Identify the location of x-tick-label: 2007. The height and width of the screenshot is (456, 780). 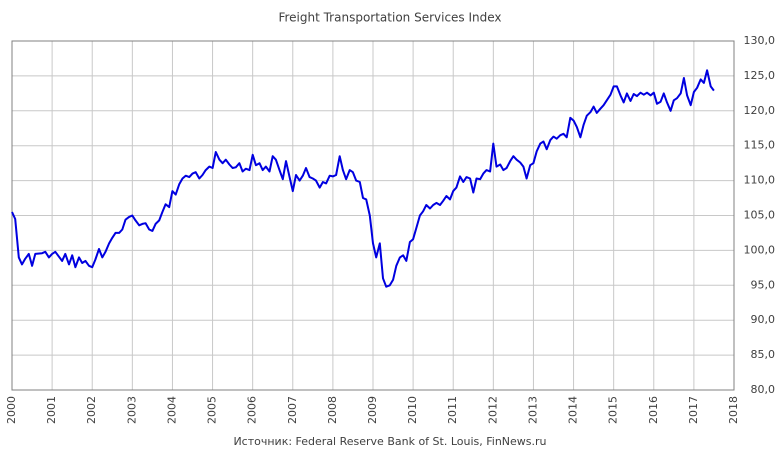
(292, 410).